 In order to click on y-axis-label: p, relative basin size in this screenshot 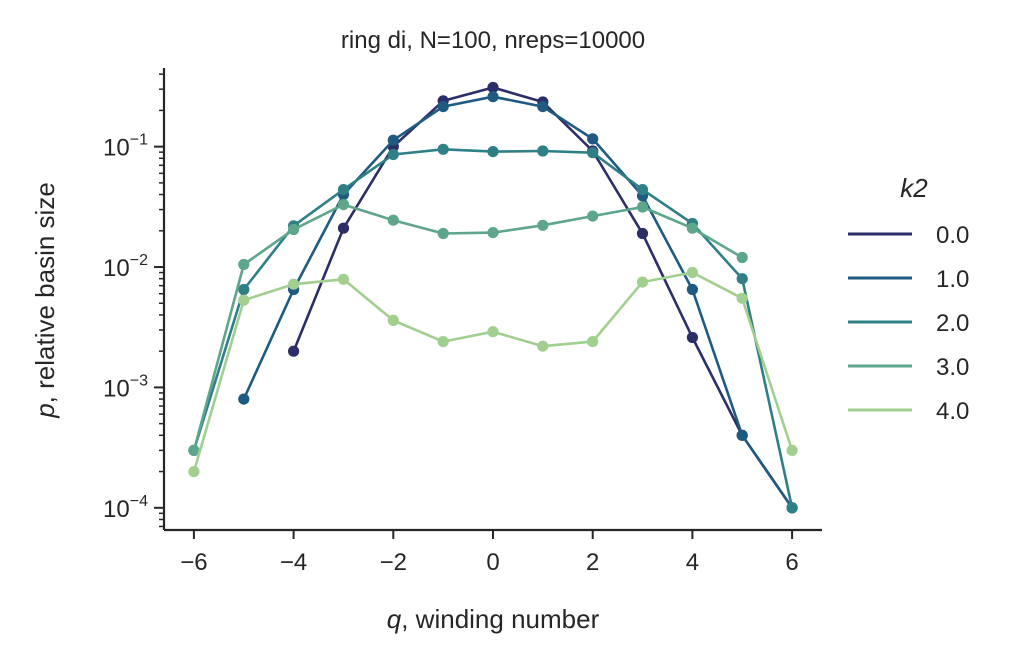, I will do `click(45, 300)`.